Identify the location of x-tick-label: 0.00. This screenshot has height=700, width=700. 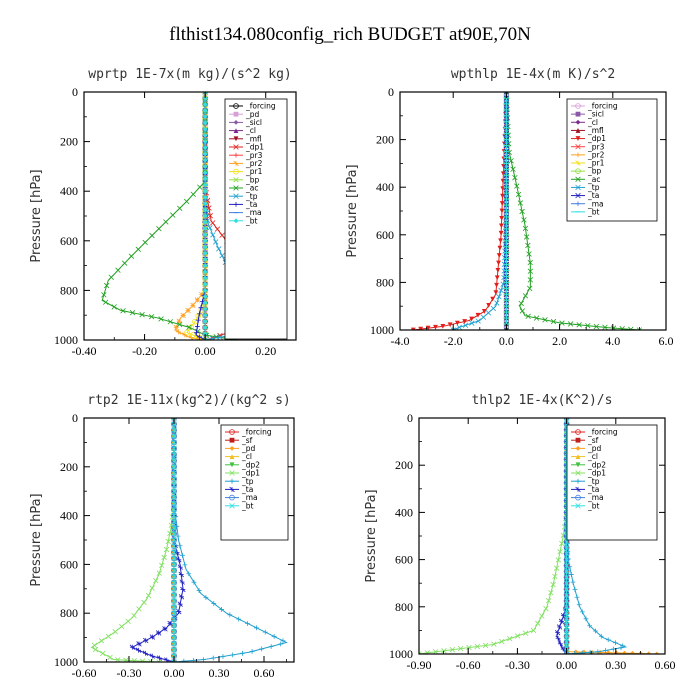
(566, 665).